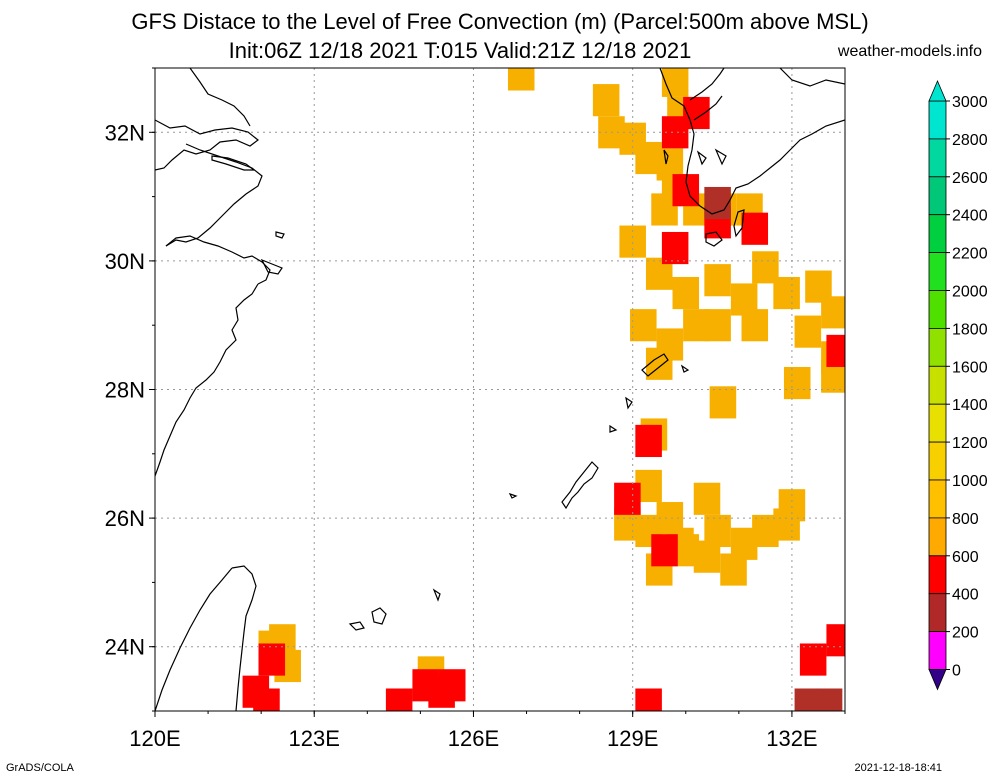 The height and width of the screenshot is (779, 1000). I want to click on x-tick-label: 132E, so click(791, 738).